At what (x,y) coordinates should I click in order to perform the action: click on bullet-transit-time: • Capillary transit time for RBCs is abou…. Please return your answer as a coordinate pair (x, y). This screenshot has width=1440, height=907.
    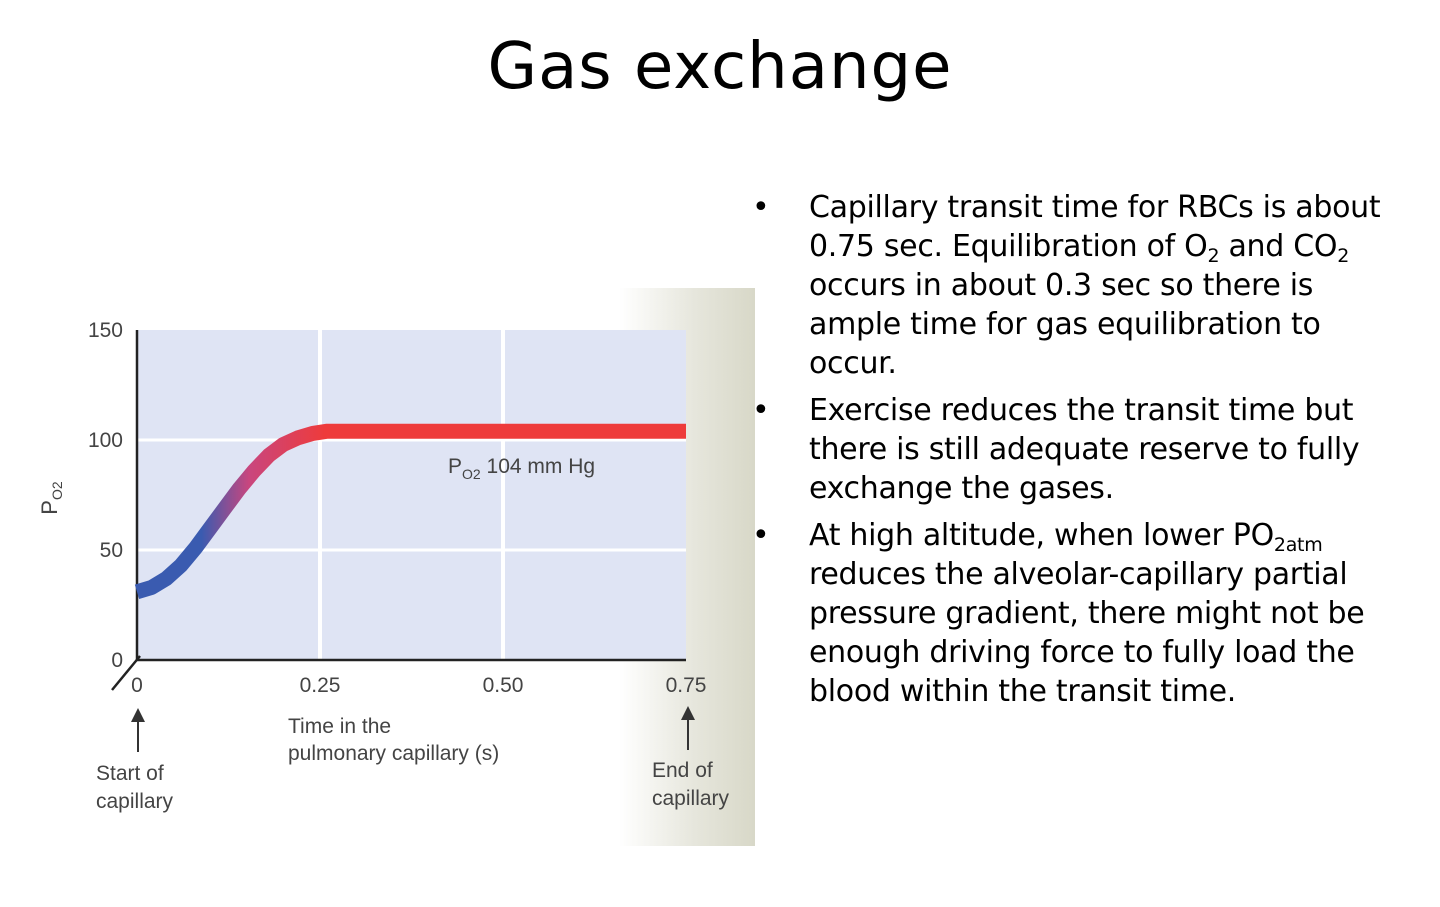
    Looking at the image, I should click on (1066, 285).